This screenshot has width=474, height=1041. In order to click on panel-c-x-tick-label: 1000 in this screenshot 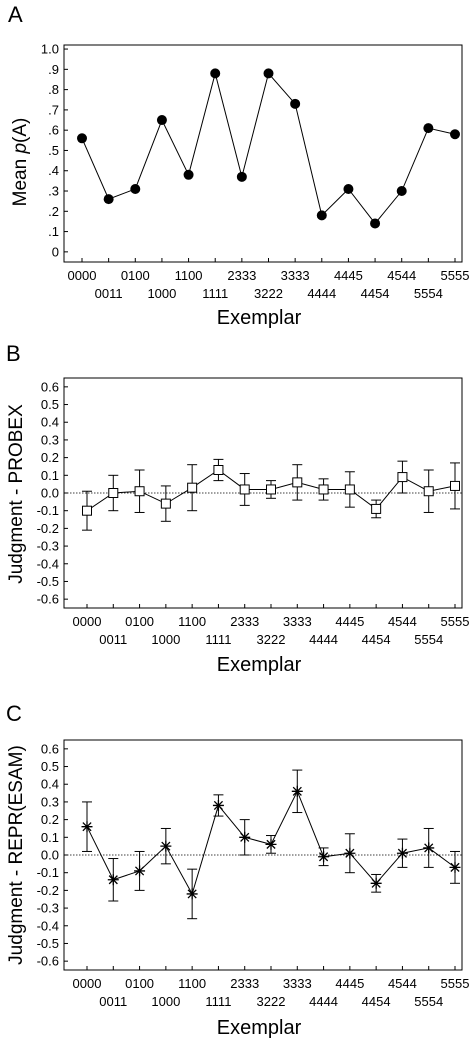, I will do `click(165, 1001)`.